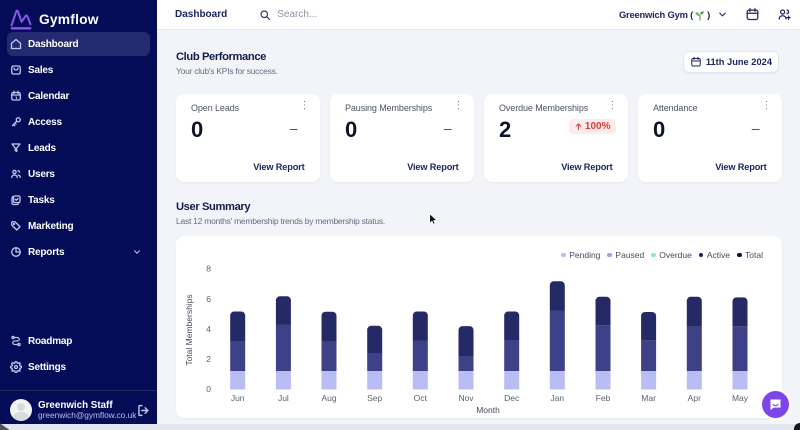 The height and width of the screenshot is (430, 800). Describe the element at coordinates (238, 398) in the screenshot. I see `svg-text: Jun` at that location.